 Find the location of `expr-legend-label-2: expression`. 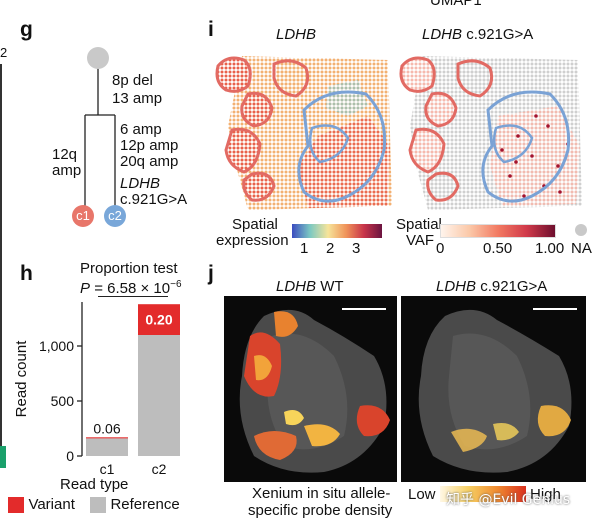

expr-legend-label-2: expression is located at coordinates (252, 240).